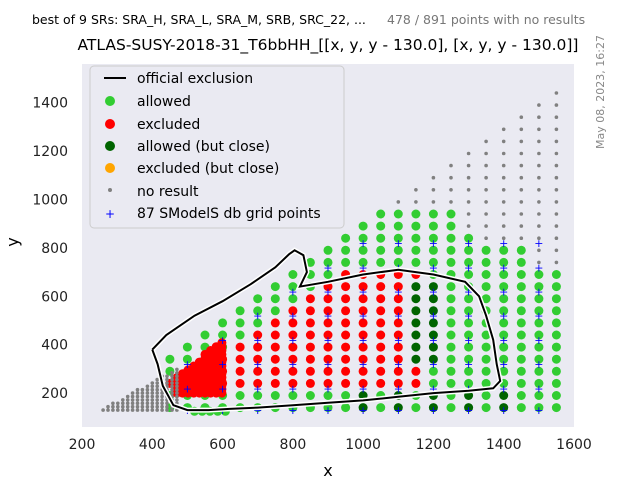 This screenshot has width=640, height=484. Describe the element at coordinates (50, 201) in the screenshot. I see `y-tick-label: 1000` at that location.